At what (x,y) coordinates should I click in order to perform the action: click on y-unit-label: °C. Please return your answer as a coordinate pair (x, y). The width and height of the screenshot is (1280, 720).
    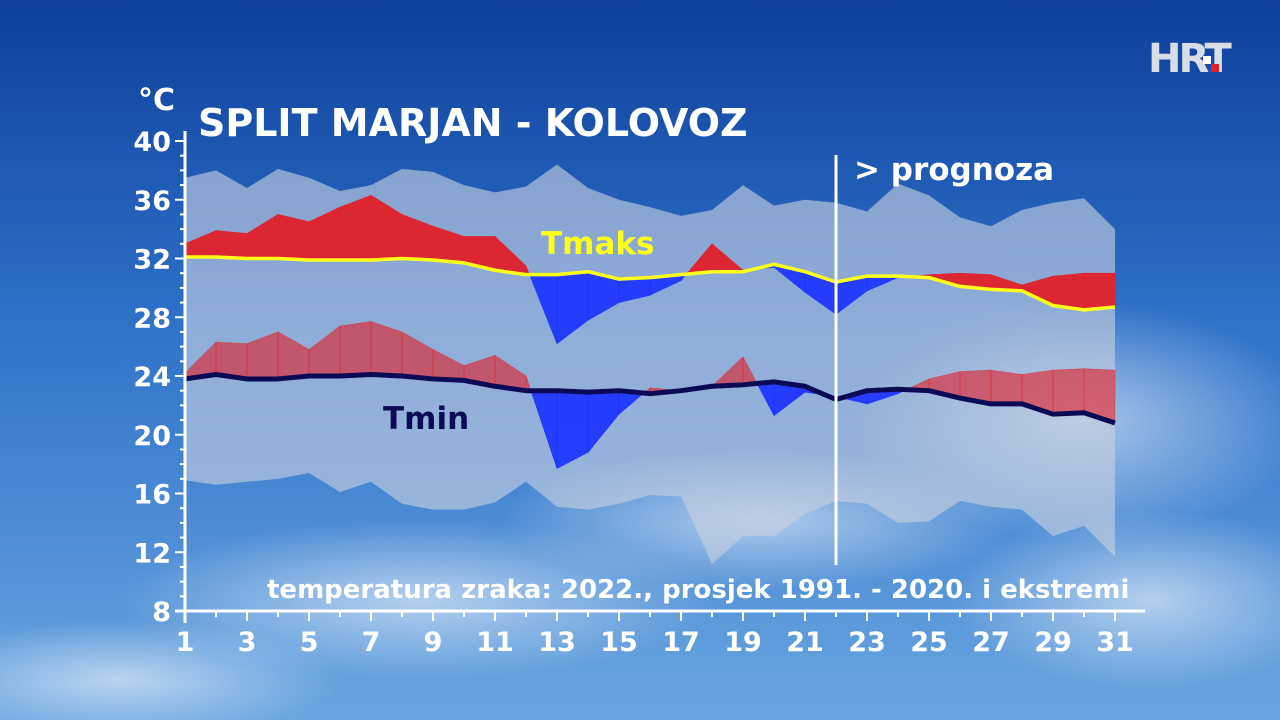
    Looking at the image, I should click on (156, 100).